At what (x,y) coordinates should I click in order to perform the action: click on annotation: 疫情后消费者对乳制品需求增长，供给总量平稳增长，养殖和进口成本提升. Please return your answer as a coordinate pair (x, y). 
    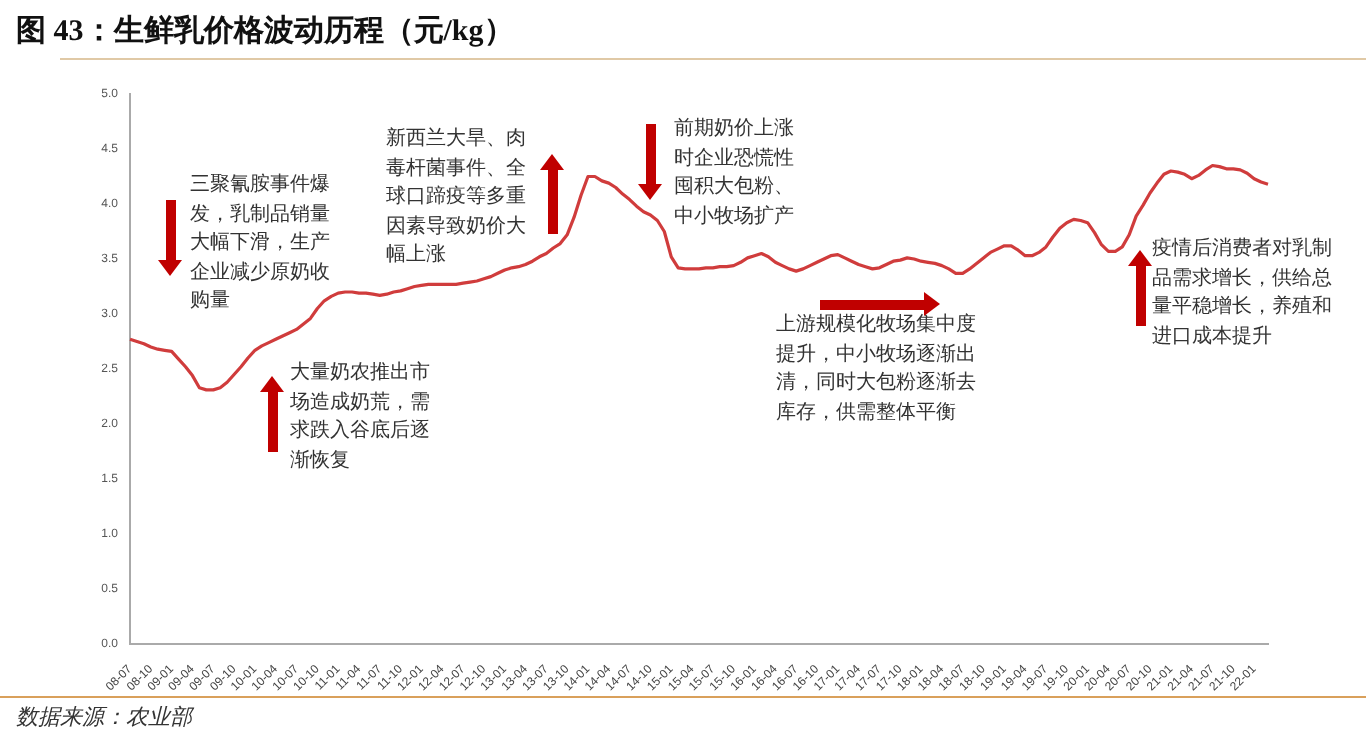
    Looking at the image, I should click on (1243, 293).